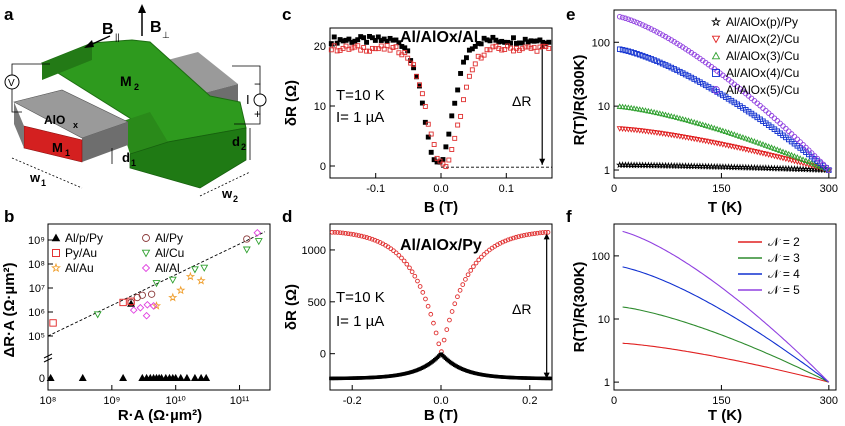 Image resolution: width=845 pixels, height=426 pixels. I want to click on panel-b-legend-label: Al/Py, so click(169, 238).